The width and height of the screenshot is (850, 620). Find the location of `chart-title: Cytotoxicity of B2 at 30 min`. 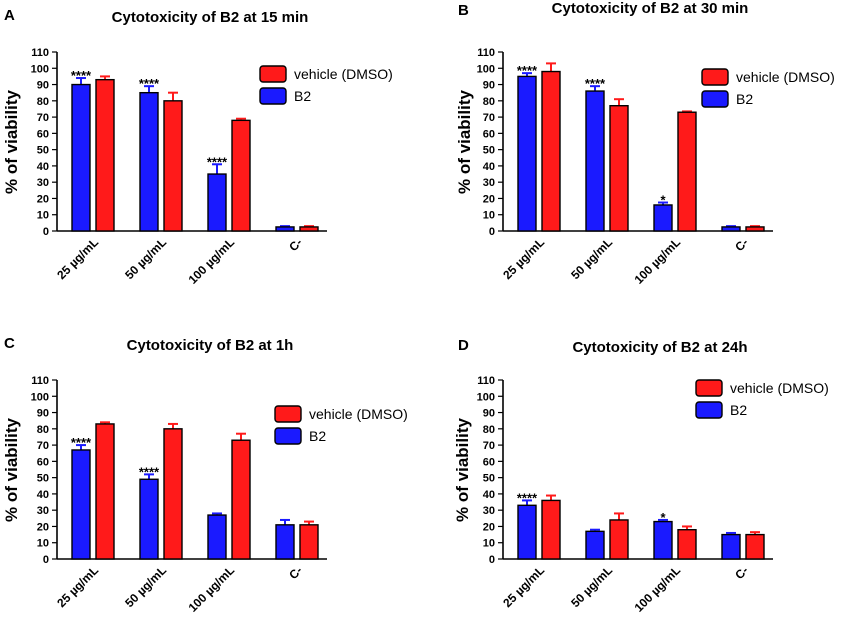

chart-title: Cytotoxicity of B2 at 30 min is located at coordinates (650, 8).